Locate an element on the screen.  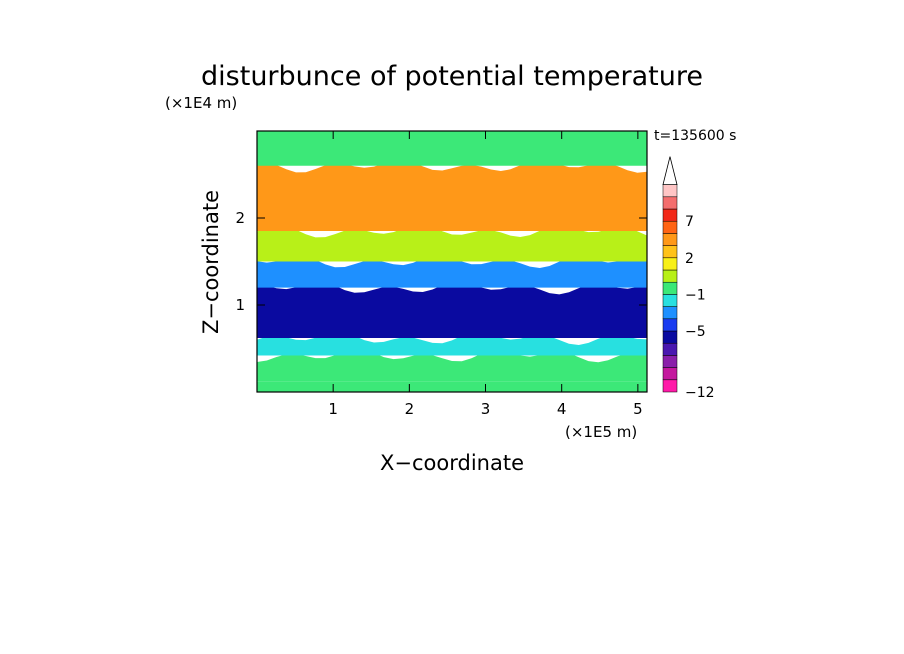
colorbar: −12−5−127 is located at coordinates (688, 278).